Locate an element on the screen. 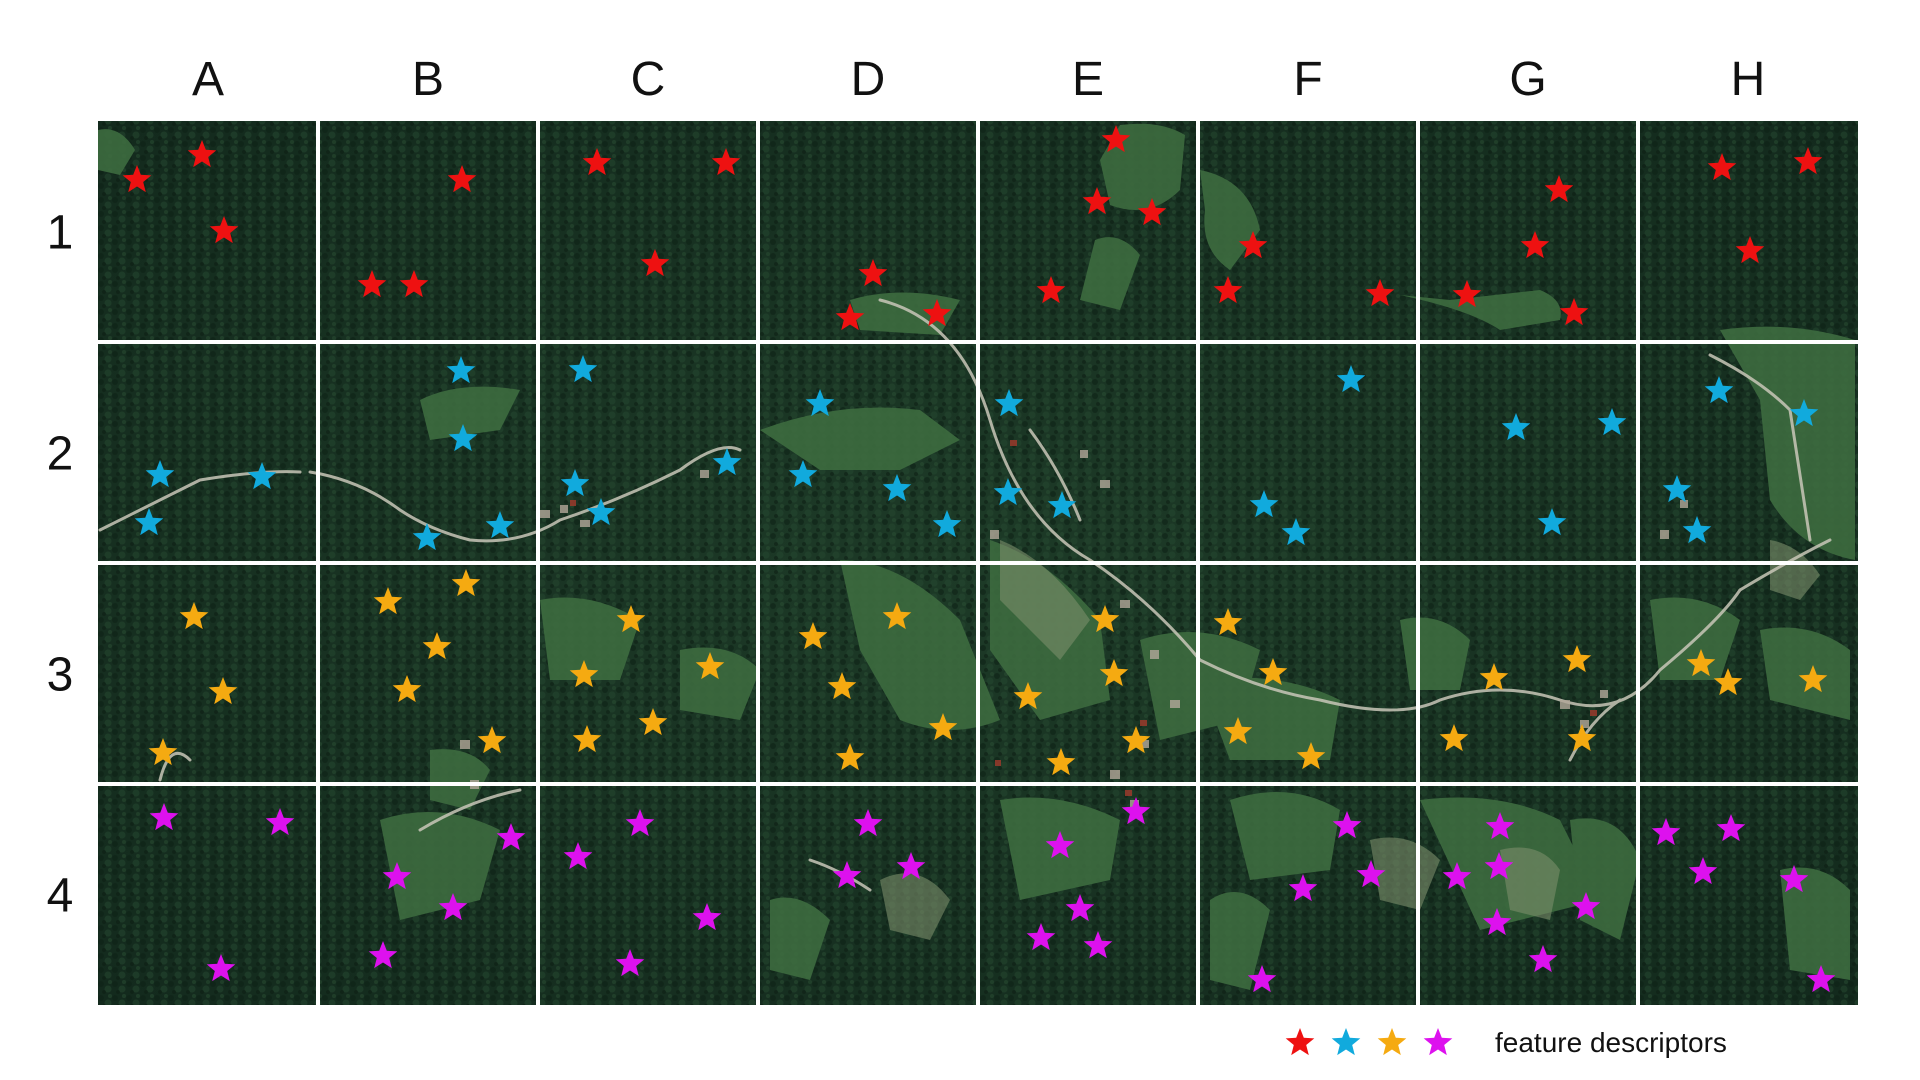 This screenshot has width=1920, height=1080. row-label-4: 4 is located at coordinates (60, 896).